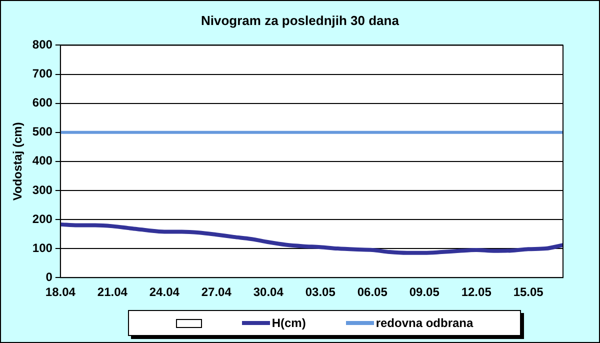  What do you see at coordinates (42, 73) in the screenshot?
I see `y-tick-label: 700` at bounding box center [42, 73].